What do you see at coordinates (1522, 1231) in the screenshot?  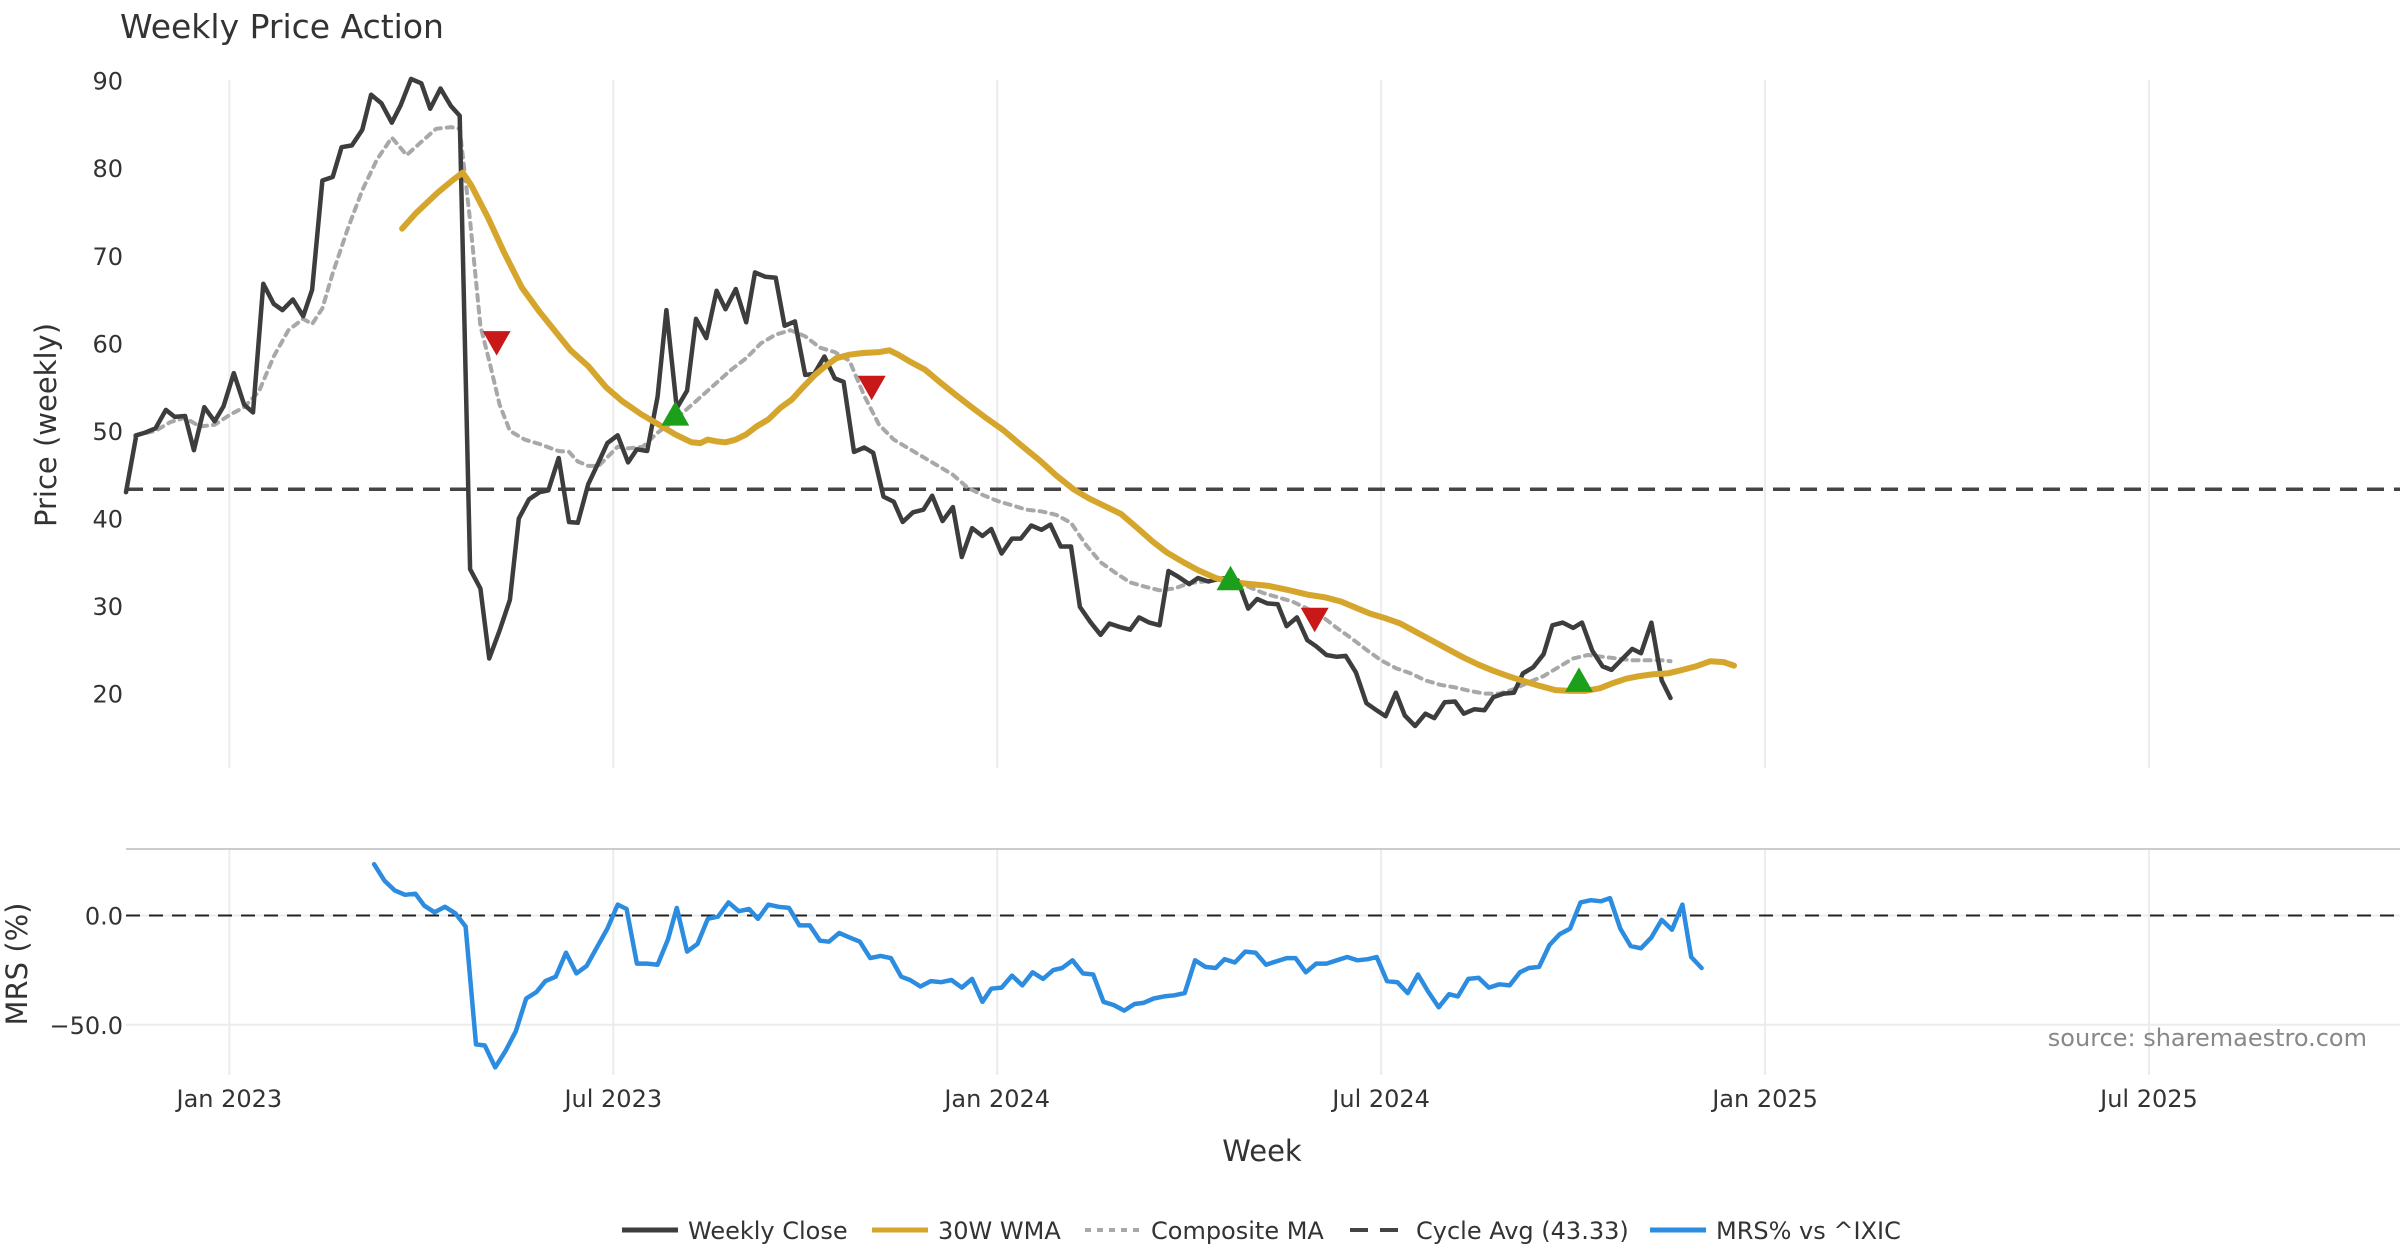 I see `legend-label: Cycle Avg (43.33)` at bounding box center [1522, 1231].